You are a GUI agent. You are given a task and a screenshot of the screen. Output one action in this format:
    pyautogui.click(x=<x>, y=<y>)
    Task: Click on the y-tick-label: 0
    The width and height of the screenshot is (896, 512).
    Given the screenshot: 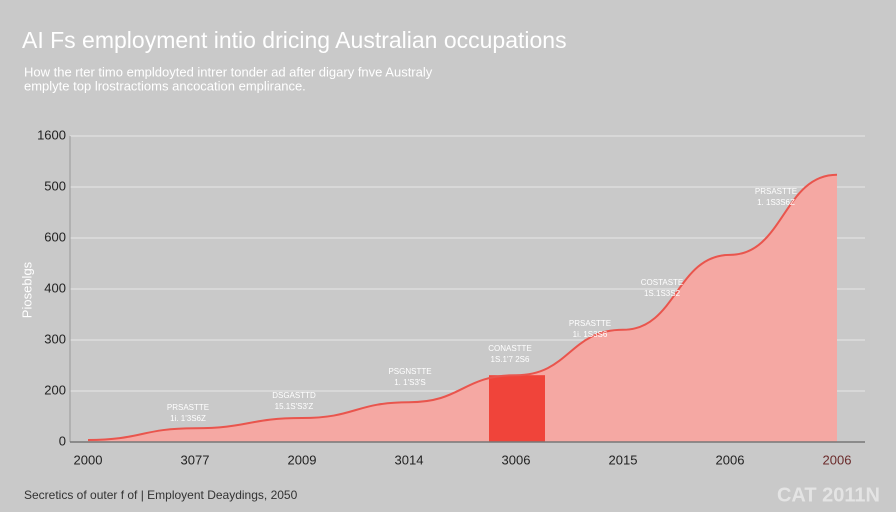 What is the action you would take?
    pyautogui.click(x=62, y=440)
    